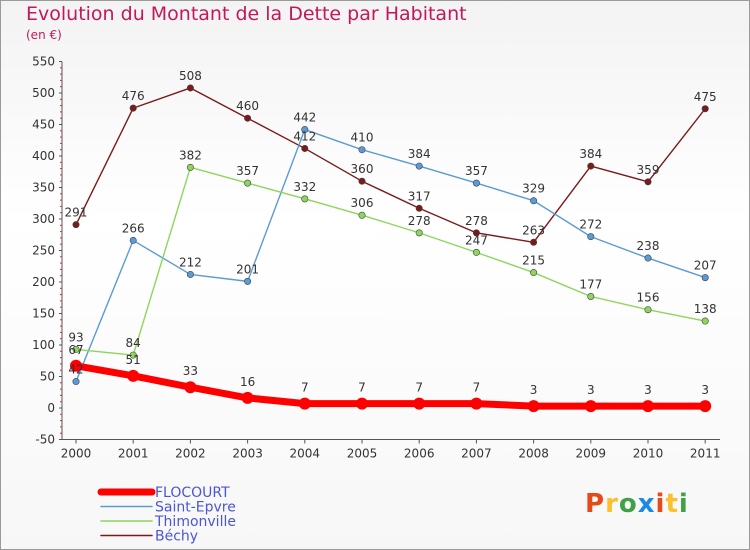 Image resolution: width=750 pixels, height=550 pixels. I want to click on data-label: 359, so click(648, 170).